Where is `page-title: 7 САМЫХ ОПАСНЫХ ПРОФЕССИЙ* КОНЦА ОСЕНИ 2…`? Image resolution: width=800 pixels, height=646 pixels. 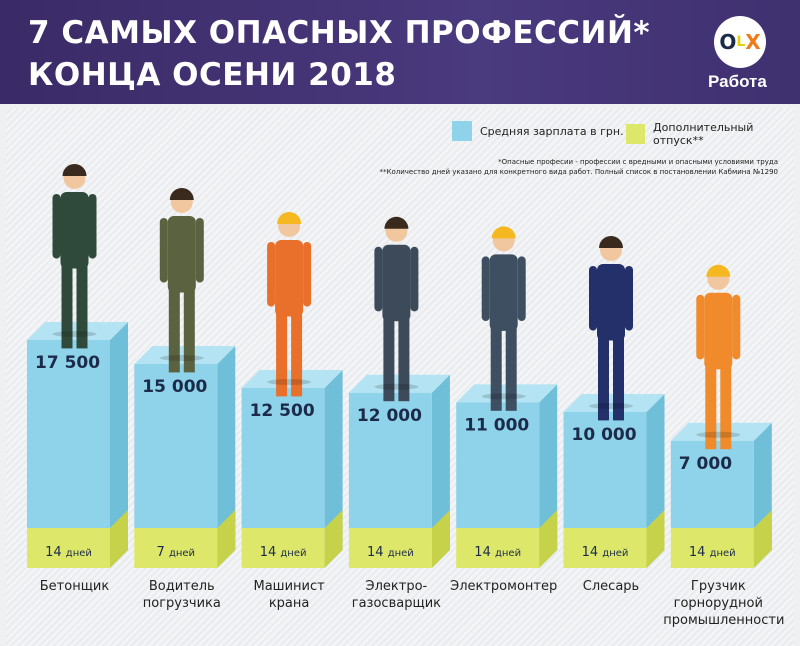 page-title: 7 САМЫХ ОПАСНЫХ ПРОФЕССИЙ* КОНЦА ОСЕНИ 2… is located at coordinates (339, 54).